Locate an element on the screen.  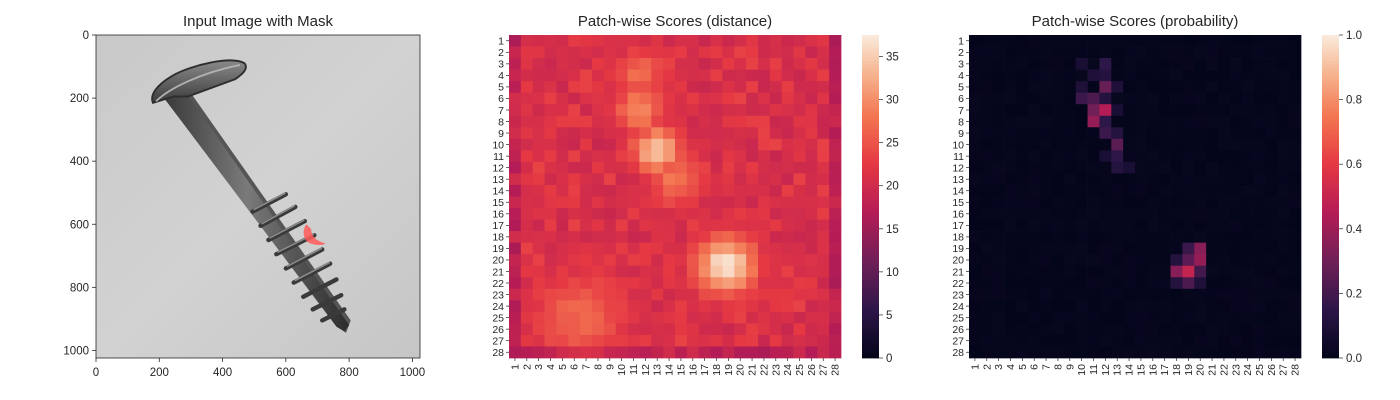
colorbar-tick-label: 0.8 is located at coordinates (1354, 101).